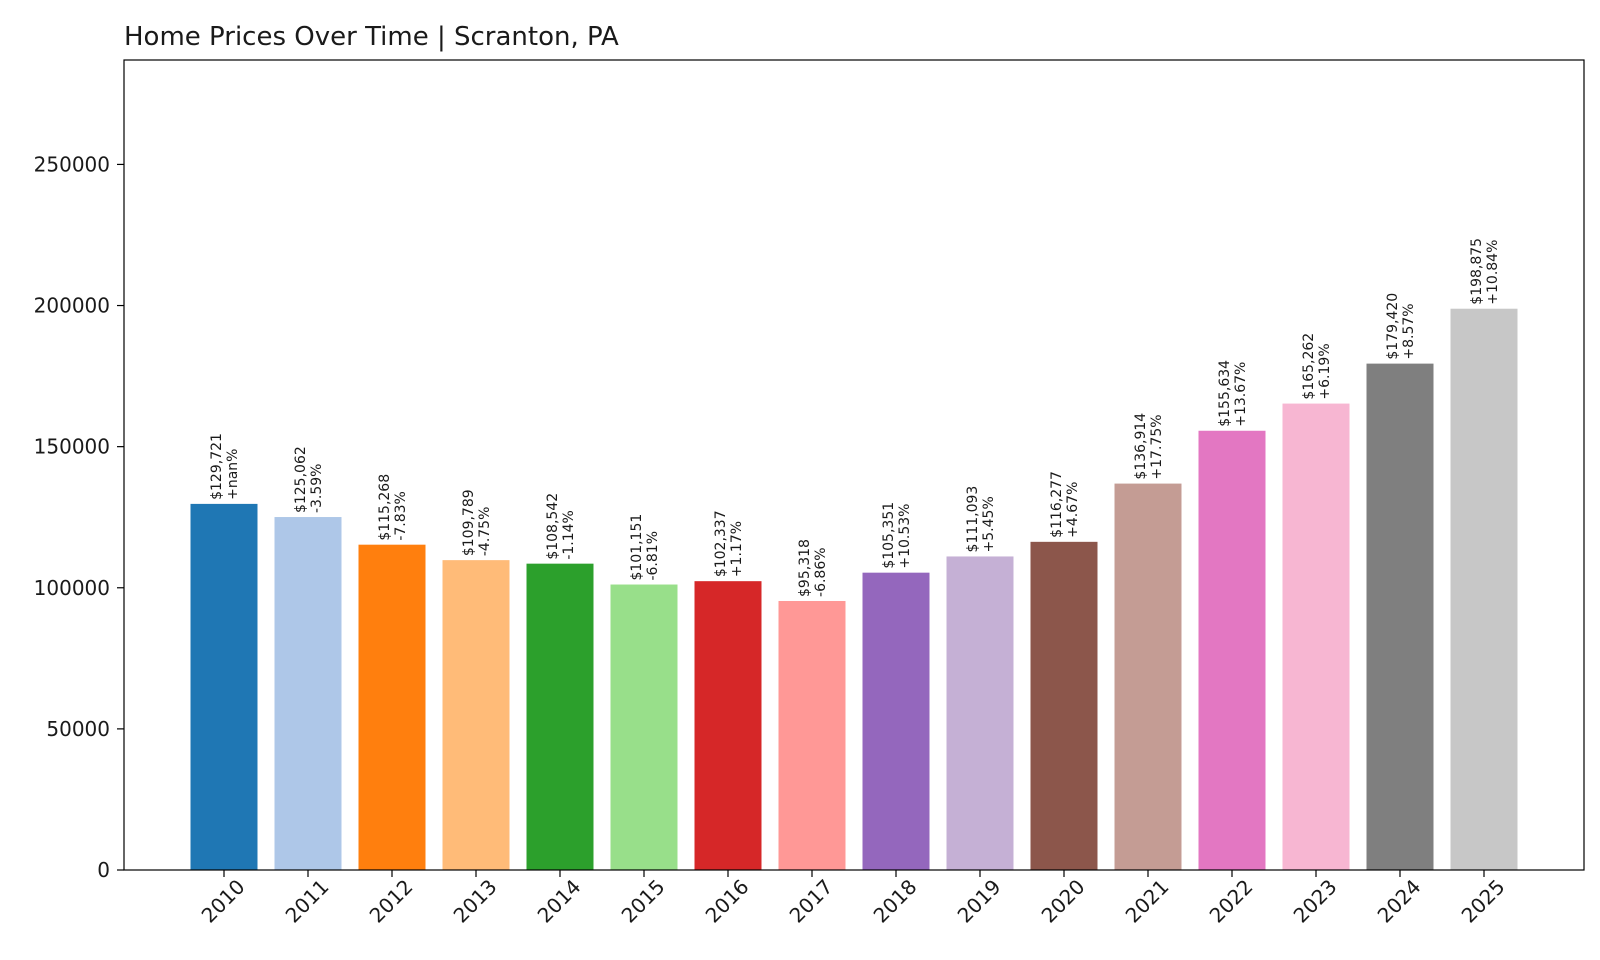 This screenshot has width=1600, height=960. Describe the element at coordinates (812, 735) in the screenshot. I see `bar-2017` at that location.